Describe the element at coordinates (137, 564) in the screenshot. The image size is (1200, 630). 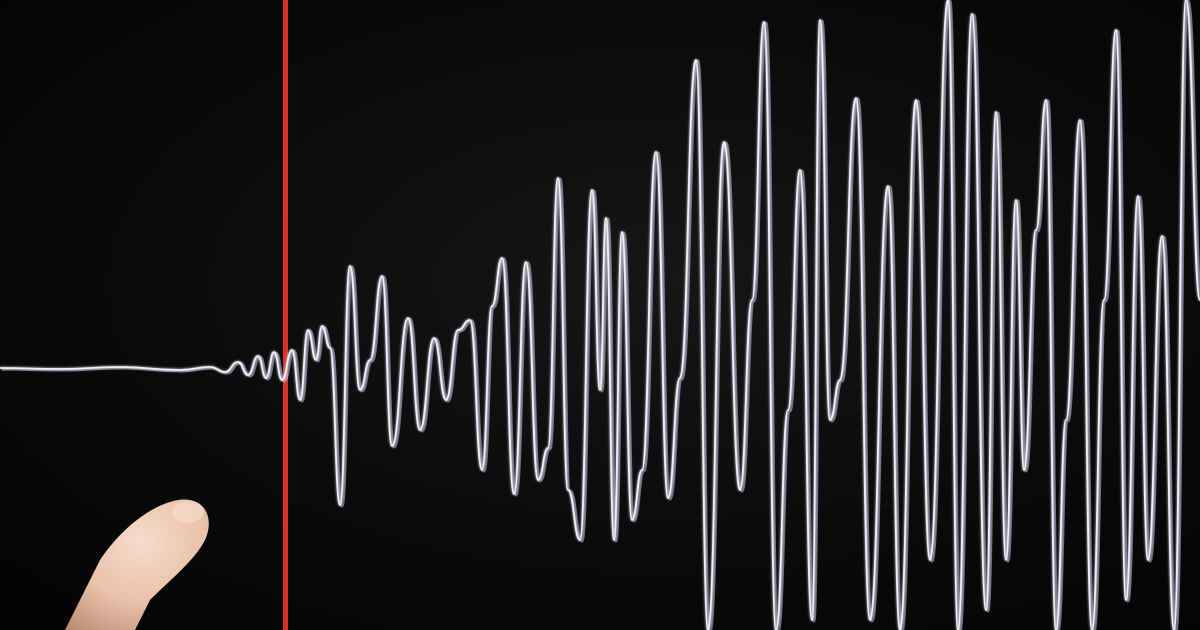
I see `pointing-finger` at that location.